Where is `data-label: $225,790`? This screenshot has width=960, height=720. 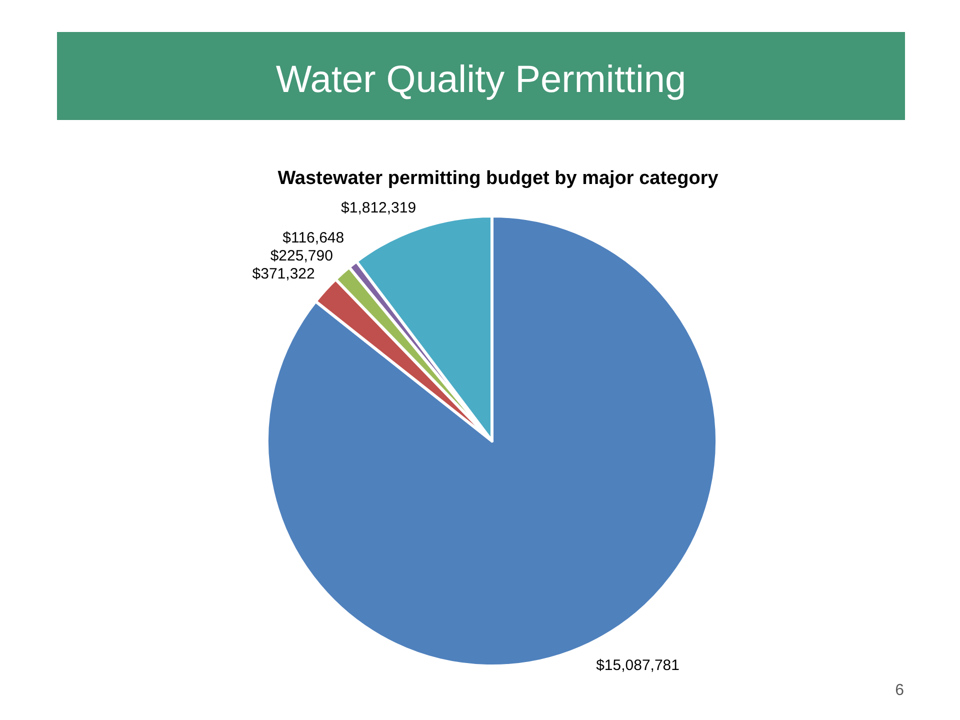 data-label: $225,790 is located at coordinates (301, 256).